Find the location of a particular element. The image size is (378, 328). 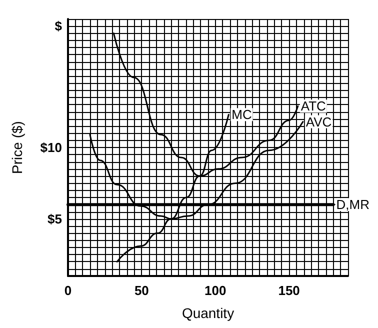

y-tick-label: $ is located at coordinates (58, 26).